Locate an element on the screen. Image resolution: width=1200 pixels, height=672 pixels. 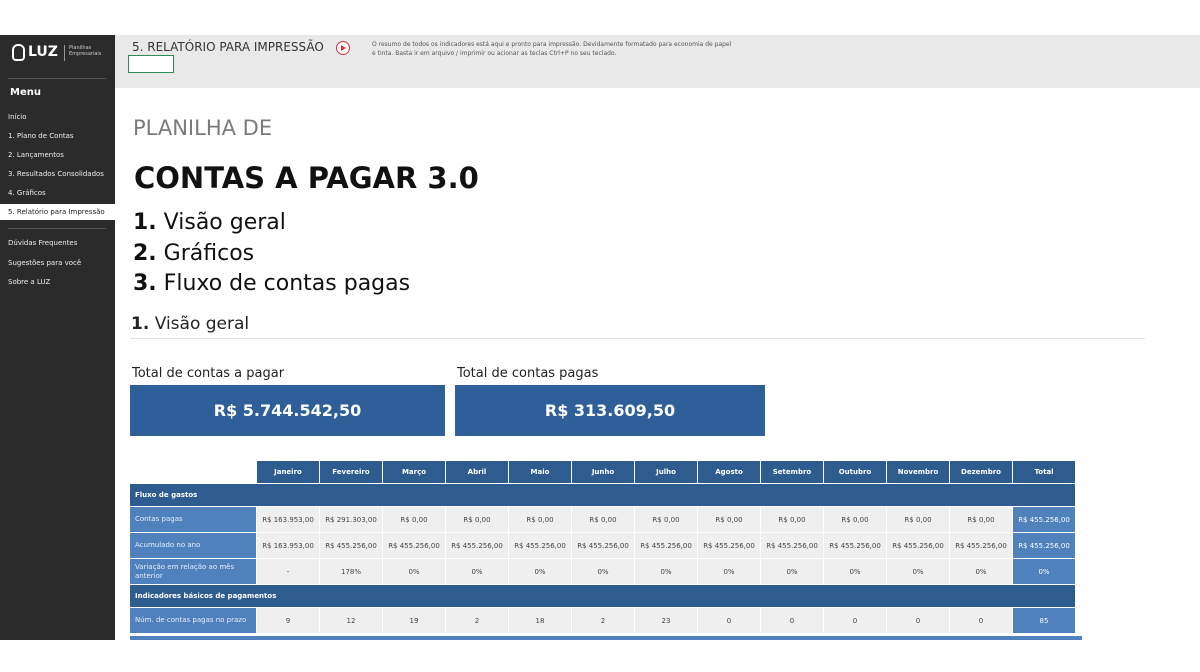
toc-label: Visão geral is located at coordinates (224, 222).